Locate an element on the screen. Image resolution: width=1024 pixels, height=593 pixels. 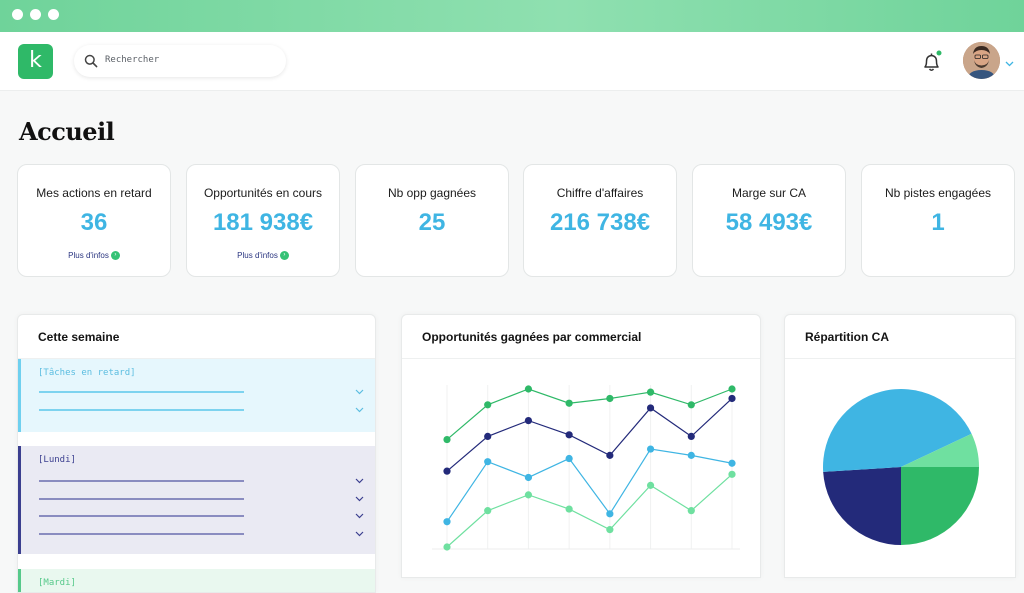
kpi-value: 36 is located at coordinates (94, 222).